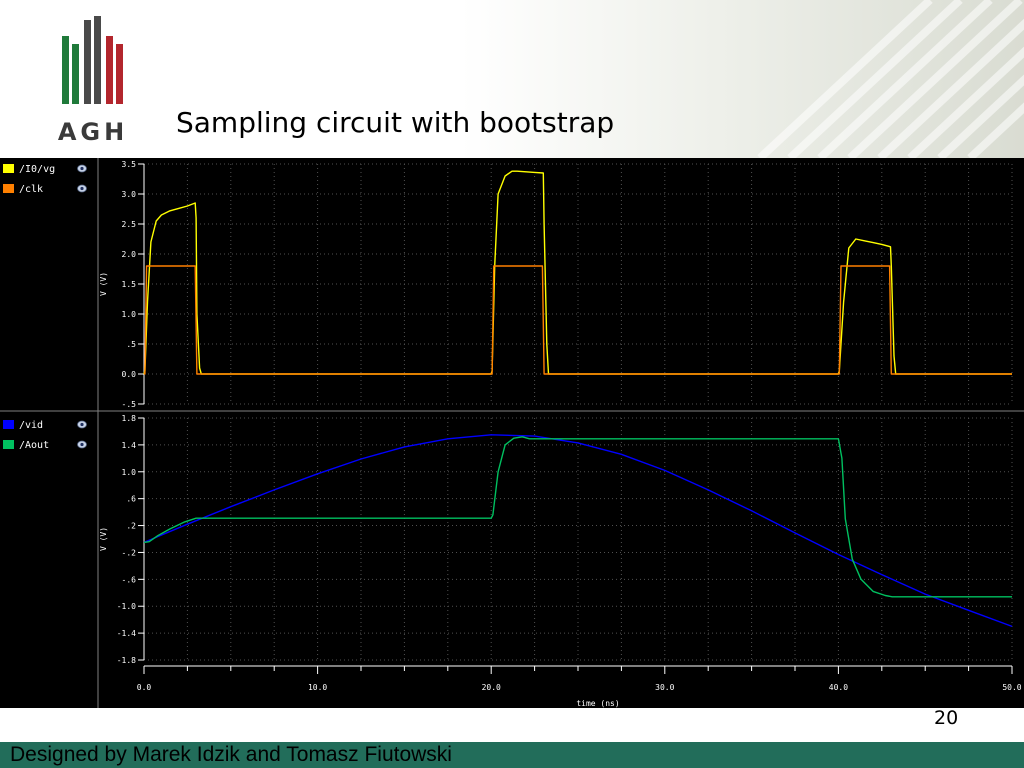 The width and height of the screenshot is (1024, 768). Describe the element at coordinates (129, 404) in the screenshot. I see `y-tick-label: -.5` at that location.